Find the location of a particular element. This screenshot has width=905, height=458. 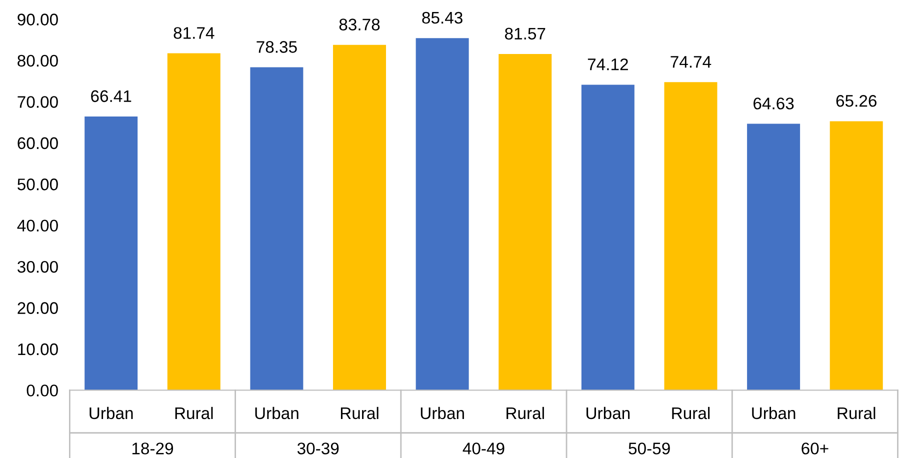

x-tick-label: 18-29 is located at coordinates (153, 448).